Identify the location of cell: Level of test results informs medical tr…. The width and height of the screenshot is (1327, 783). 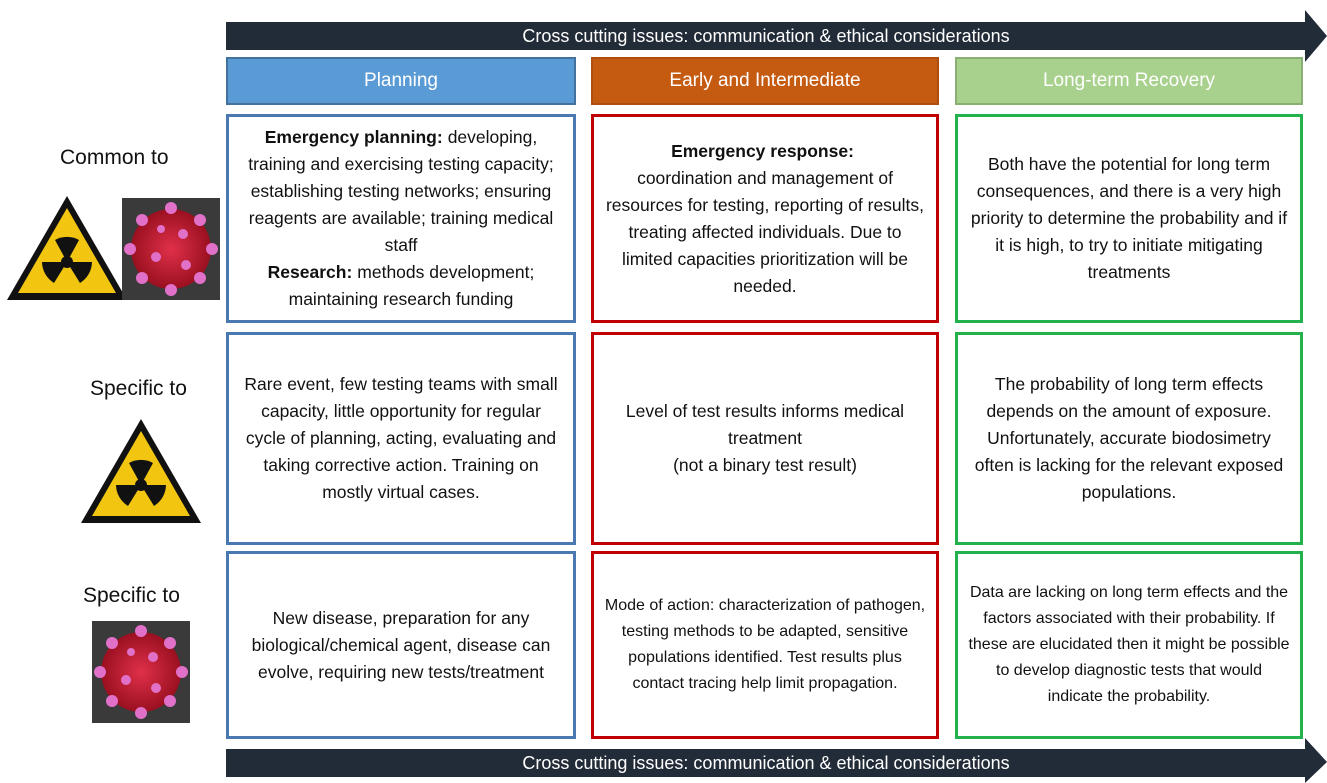
(765, 438).